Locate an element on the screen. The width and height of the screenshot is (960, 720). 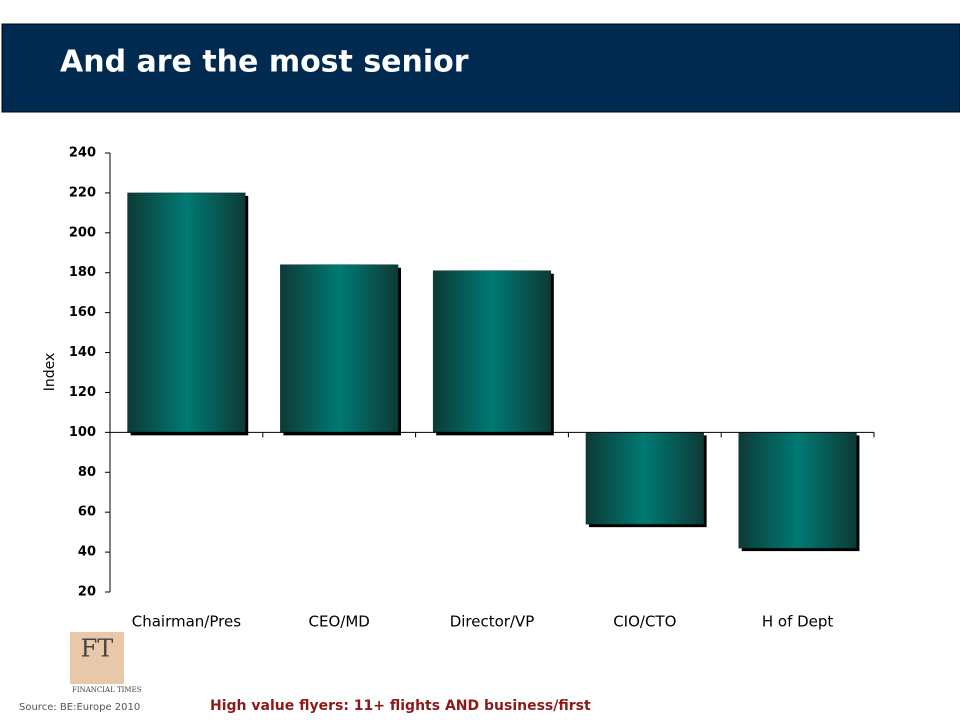
slide-title: And are the most senior is located at coordinates (264, 62).